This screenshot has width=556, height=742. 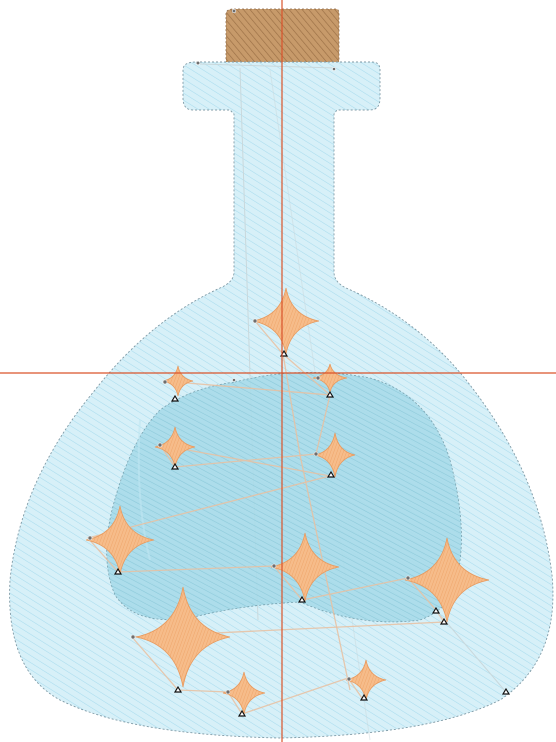 I want to click on cork-start-marker, so click(x=234, y=11).